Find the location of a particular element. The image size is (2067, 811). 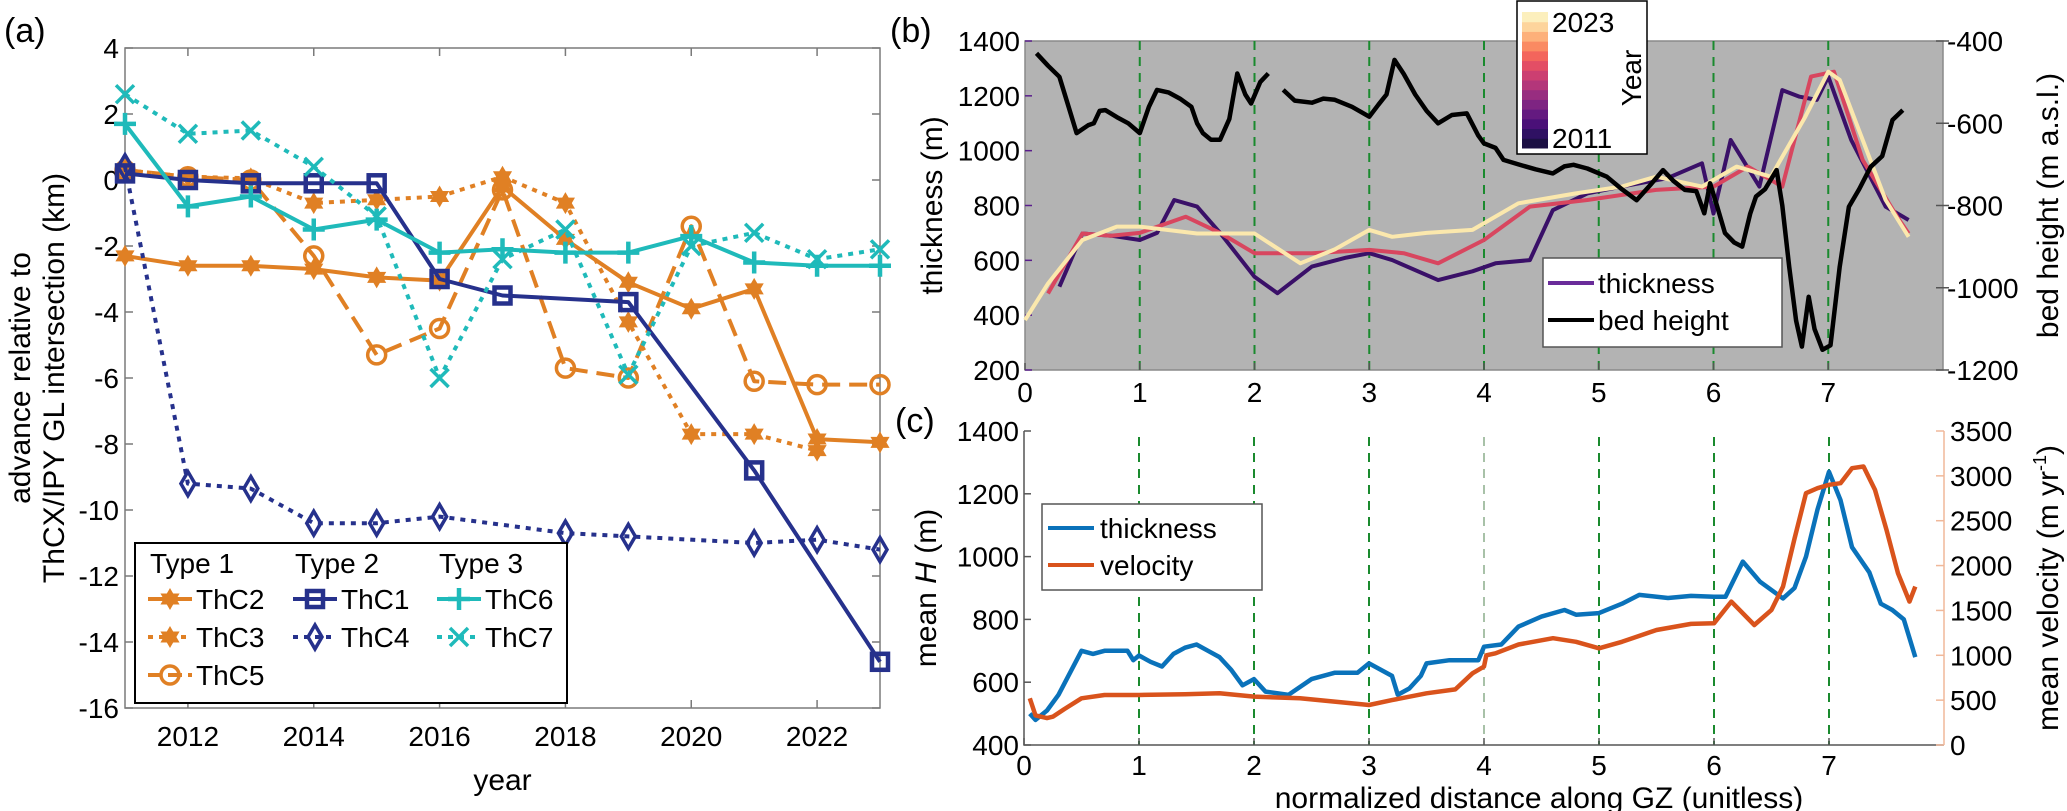

x-tick-label: 1 is located at coordinates (1140, 392).